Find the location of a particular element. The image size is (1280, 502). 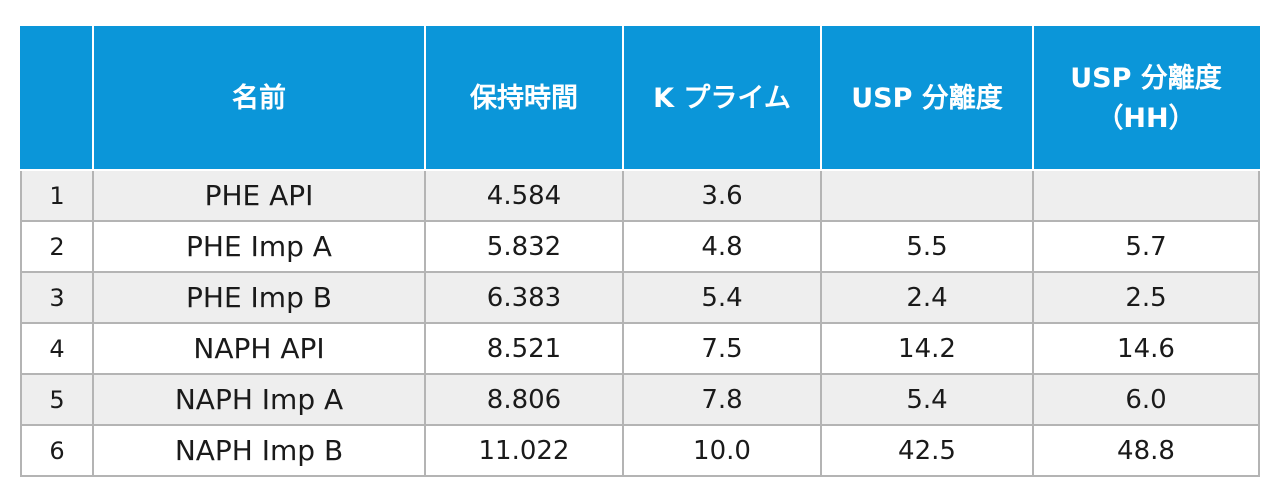

table-row: 6 NAPH Imp B 11.022 10.0 42.5 48.8 is located at coordinates (640, 450).